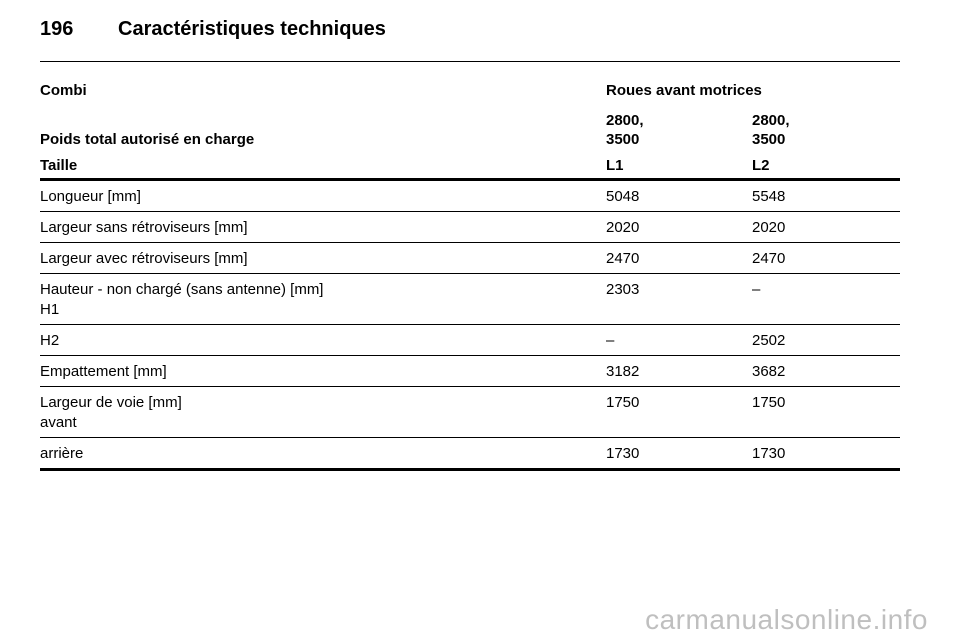 The image size is (960, 642). Describe the element at coordinates (470, 340) in the screenshot. I see `table-row: H2 – 2502` at that location.